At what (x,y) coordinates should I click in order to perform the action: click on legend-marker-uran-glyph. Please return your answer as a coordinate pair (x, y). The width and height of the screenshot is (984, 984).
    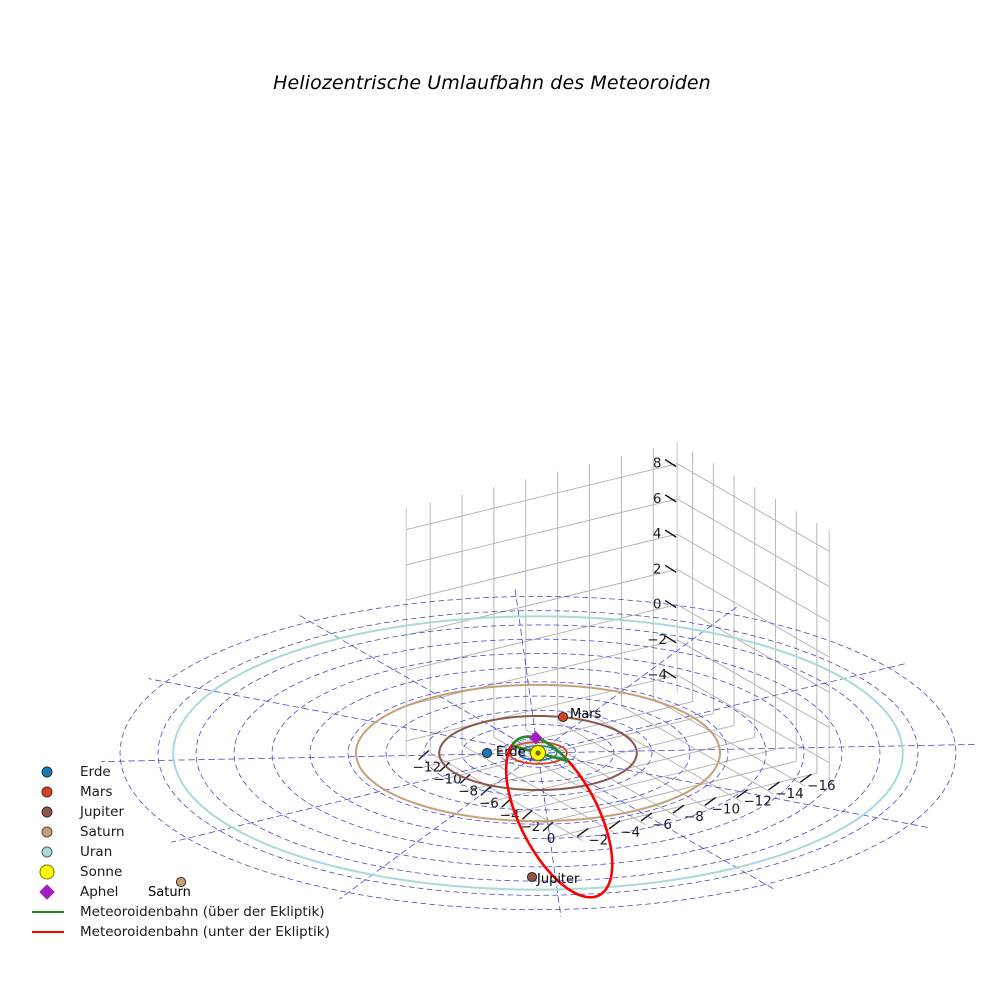
    Looking at the image, I should click on (47, 852).